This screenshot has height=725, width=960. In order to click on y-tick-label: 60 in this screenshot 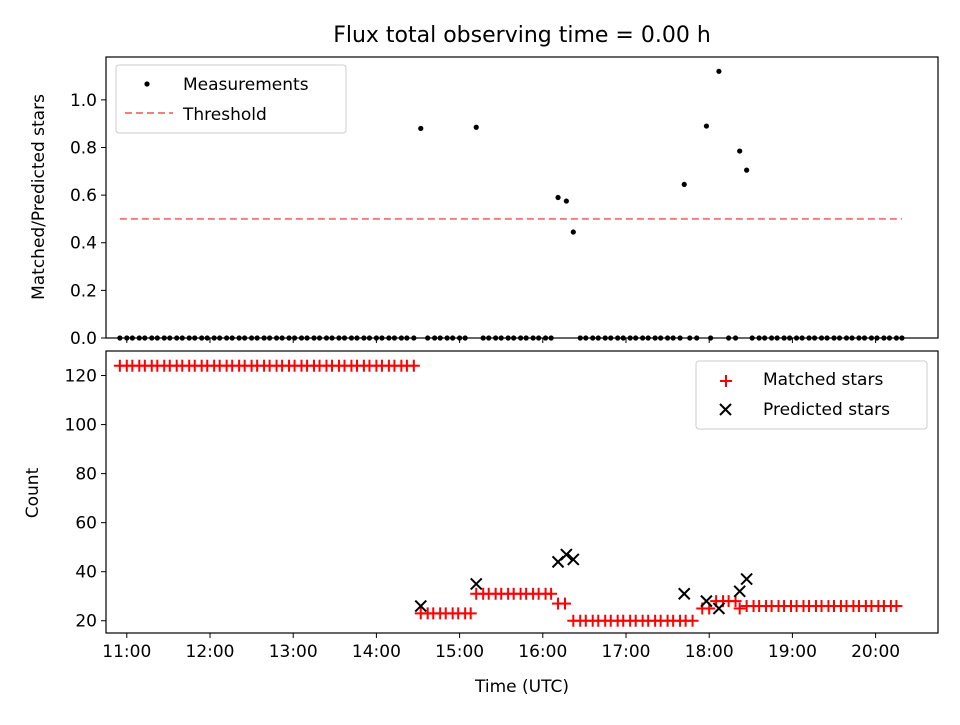, I will do `click(86, 524)`.